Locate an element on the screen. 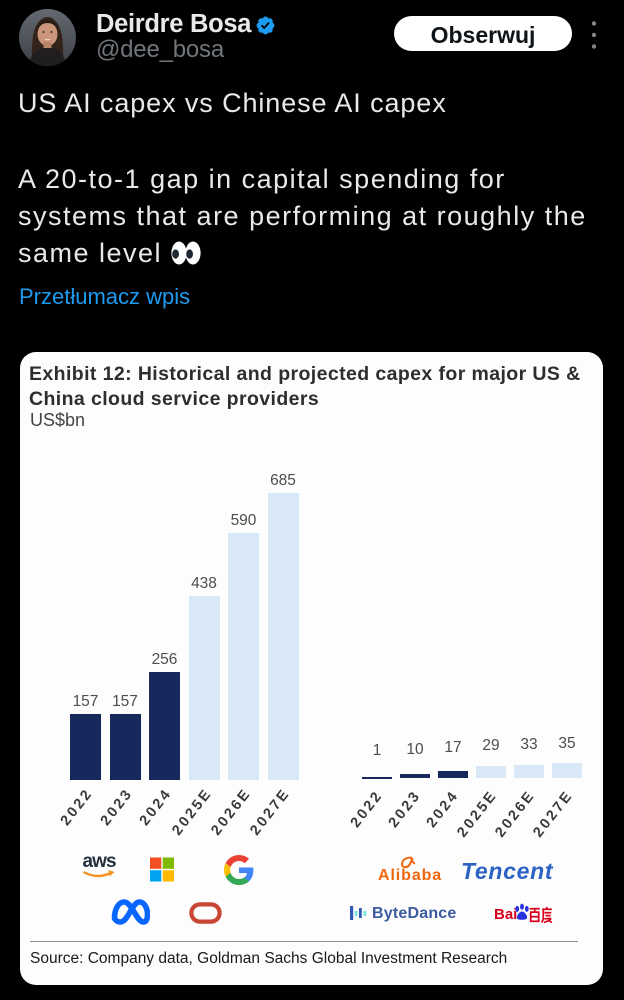  svg-text: aws is located at coordinates (100, 861).